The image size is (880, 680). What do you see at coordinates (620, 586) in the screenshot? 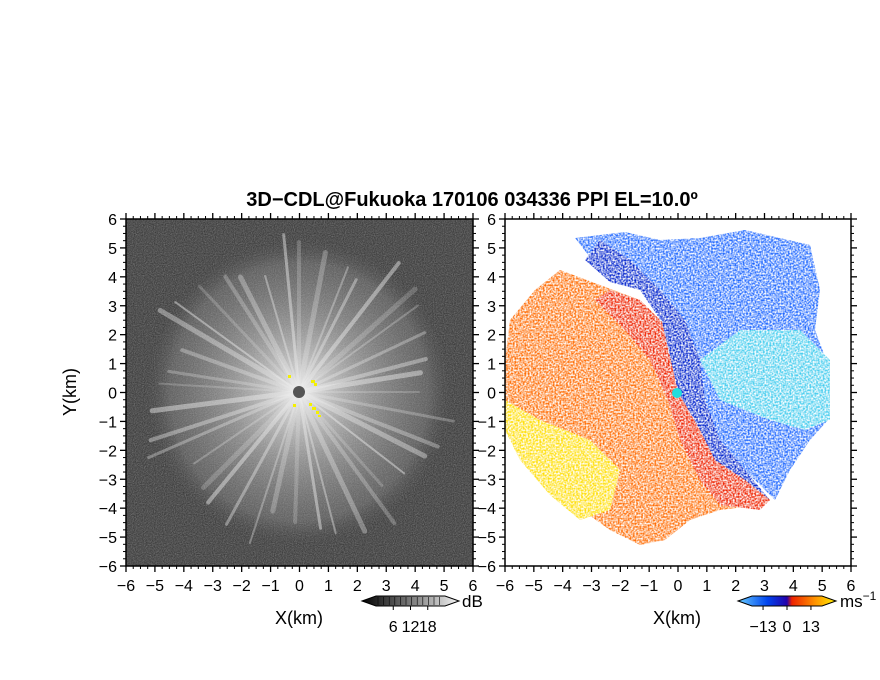
I see `right-x-tick-label: −2` at bounding box center [620, 586].